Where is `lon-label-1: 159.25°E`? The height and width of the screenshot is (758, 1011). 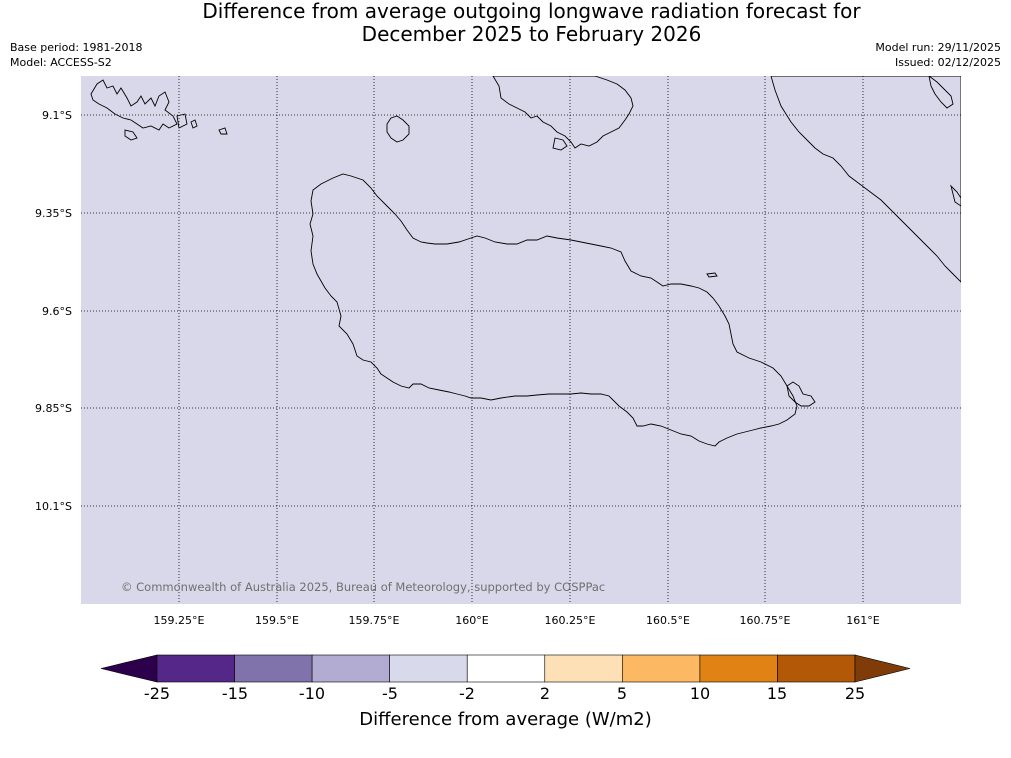 lon-label-1: 159.25°E is located at coordinates (179, 620).